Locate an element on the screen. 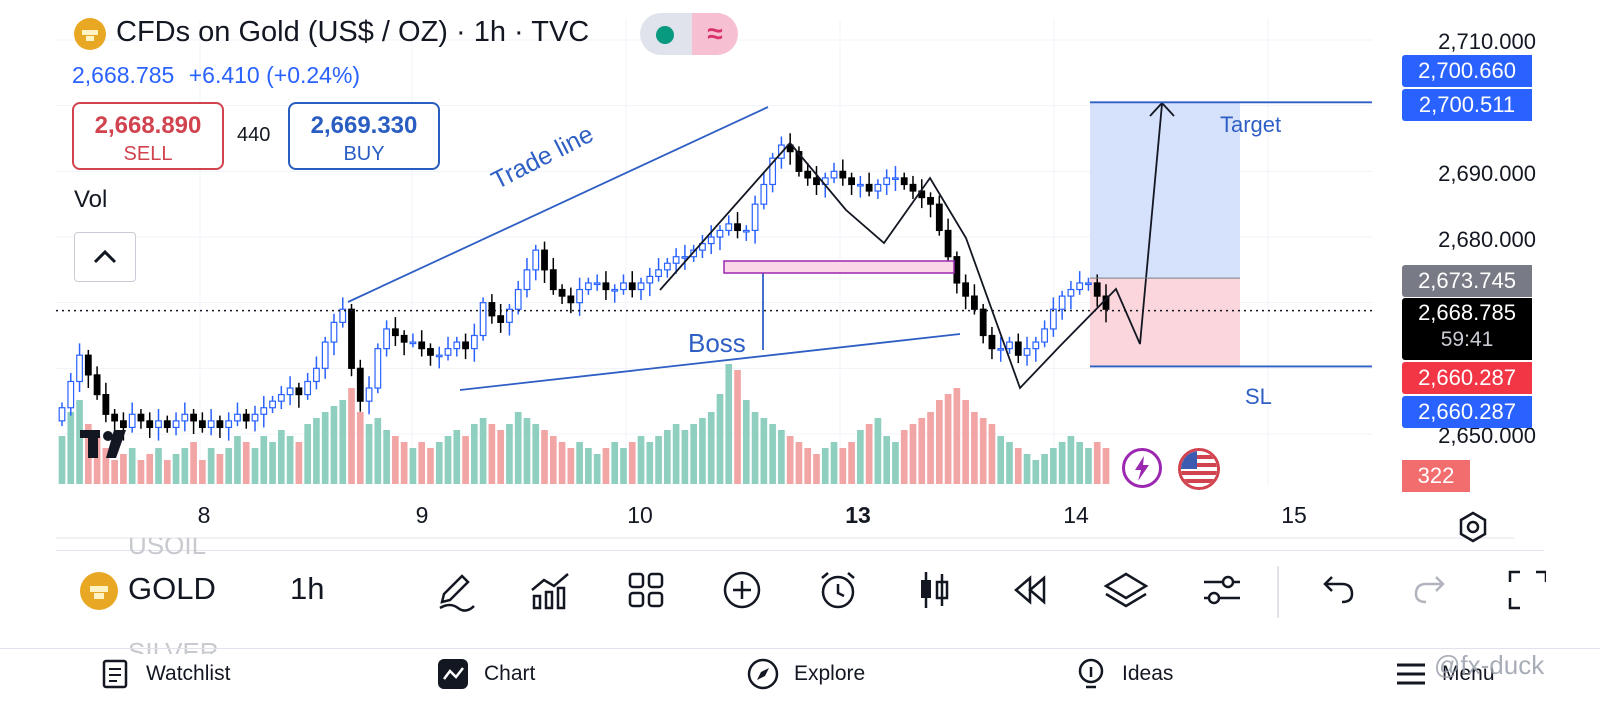 This screenshot has width=1600, height=720. collapse-button is located at coordinates (105, 257).